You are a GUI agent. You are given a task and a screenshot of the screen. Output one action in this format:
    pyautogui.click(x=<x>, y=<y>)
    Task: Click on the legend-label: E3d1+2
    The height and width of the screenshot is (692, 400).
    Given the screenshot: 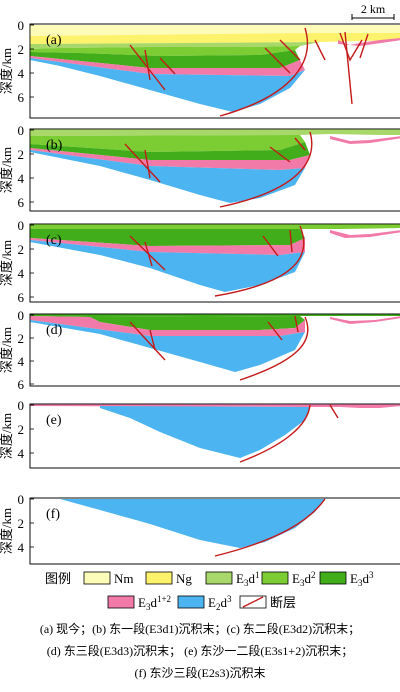 What is the action you would take?
    pyautogui.click(x=154, y=603)
    